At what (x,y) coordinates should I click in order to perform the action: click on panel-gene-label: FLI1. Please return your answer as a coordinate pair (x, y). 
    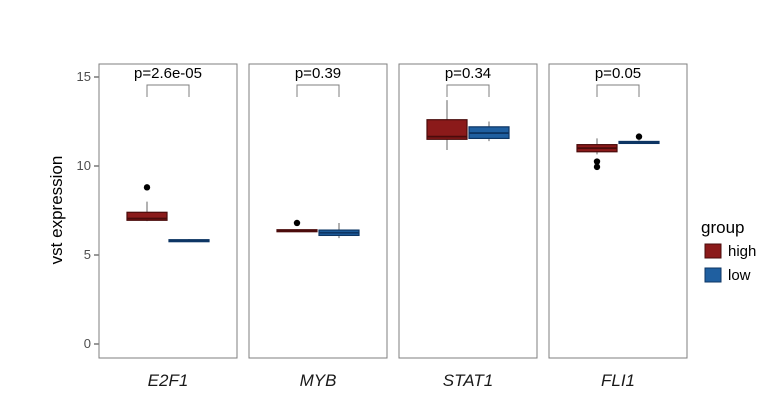
    Looking at the image, I should click on (618, 380).